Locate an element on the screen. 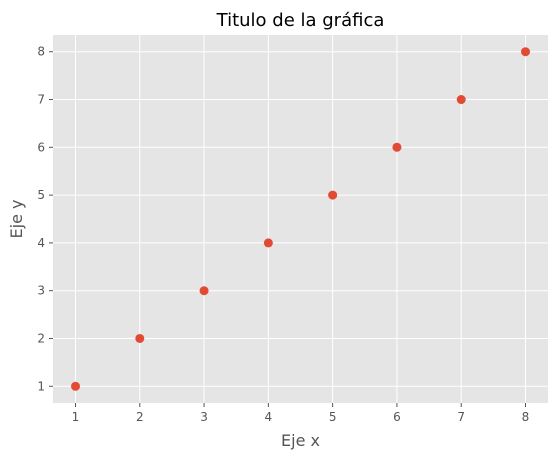 The width and height of the screenshot is (558, 461). y-tick-label: 1 is located at coordinates (41, 386).